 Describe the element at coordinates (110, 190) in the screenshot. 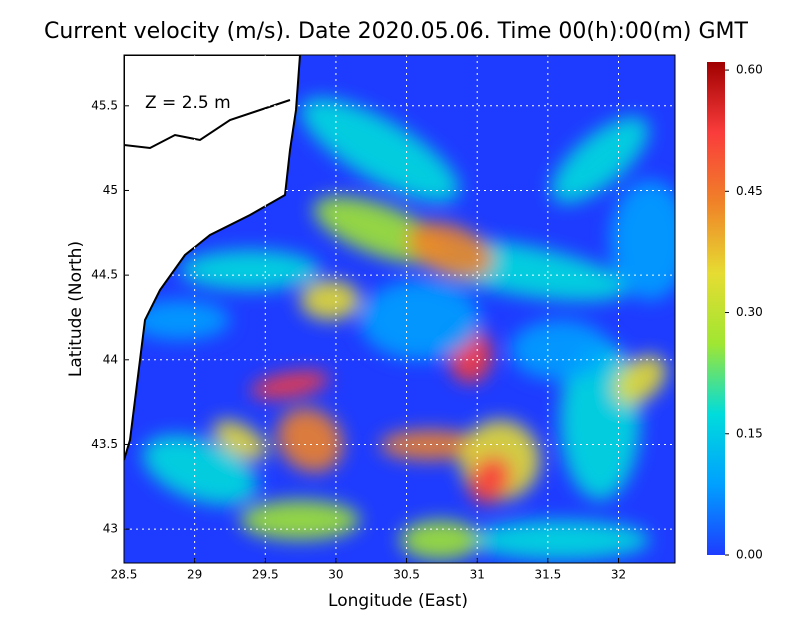

I see `y-tick-label: 45` at that location.